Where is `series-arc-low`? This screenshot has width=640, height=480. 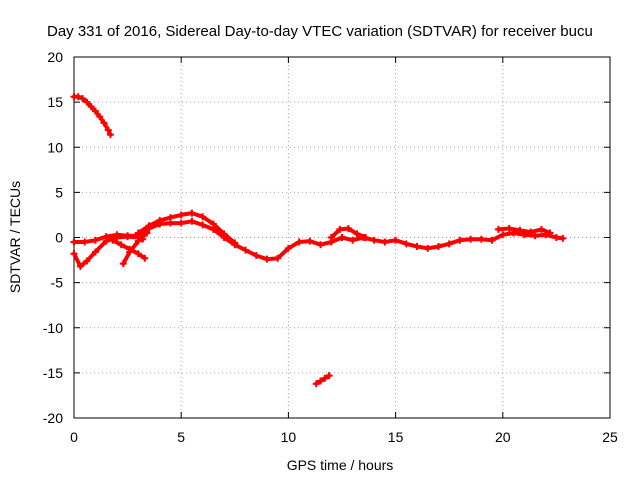
series-arc-low is located at coordinates (322, 380).